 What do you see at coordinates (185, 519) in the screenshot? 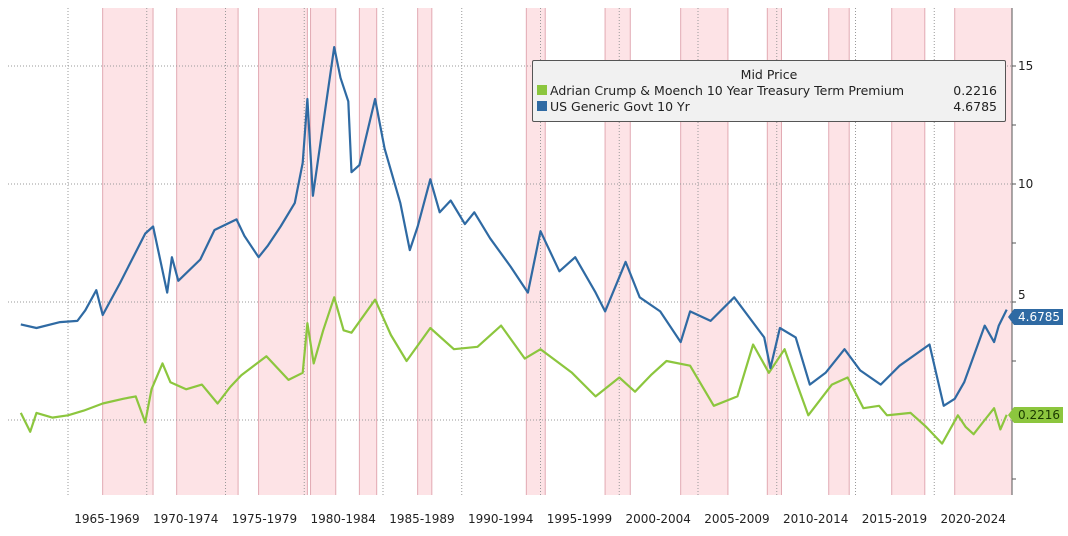
I see `x-tick-label: 1970-1974` at bounding box center [185, 519].